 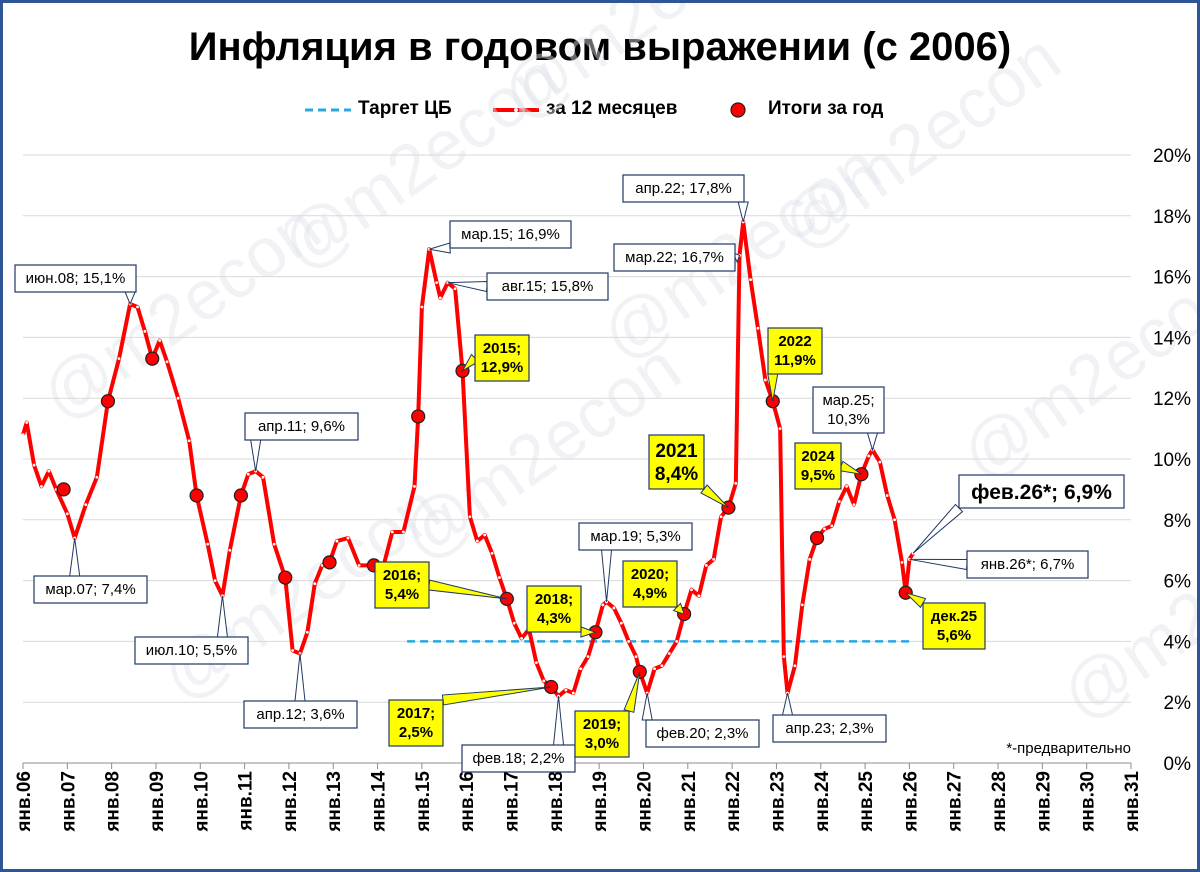 What do you see at coordinates (502, 367) in the screenshot?
I see `callout-text: 12,9%` at bounding box center [502, 367].